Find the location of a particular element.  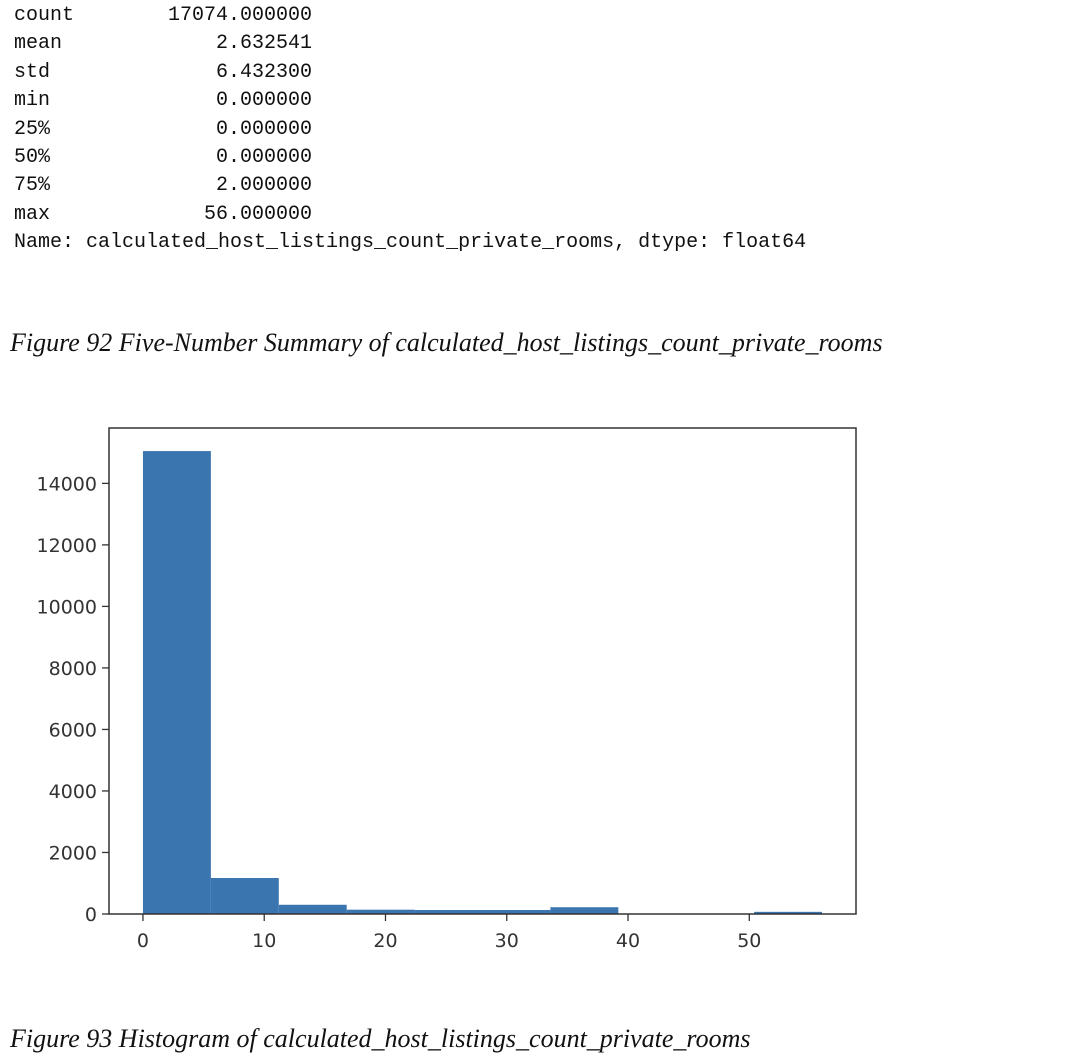

summary-row: 25% 0.000000 is located at coordinates (410, 130).